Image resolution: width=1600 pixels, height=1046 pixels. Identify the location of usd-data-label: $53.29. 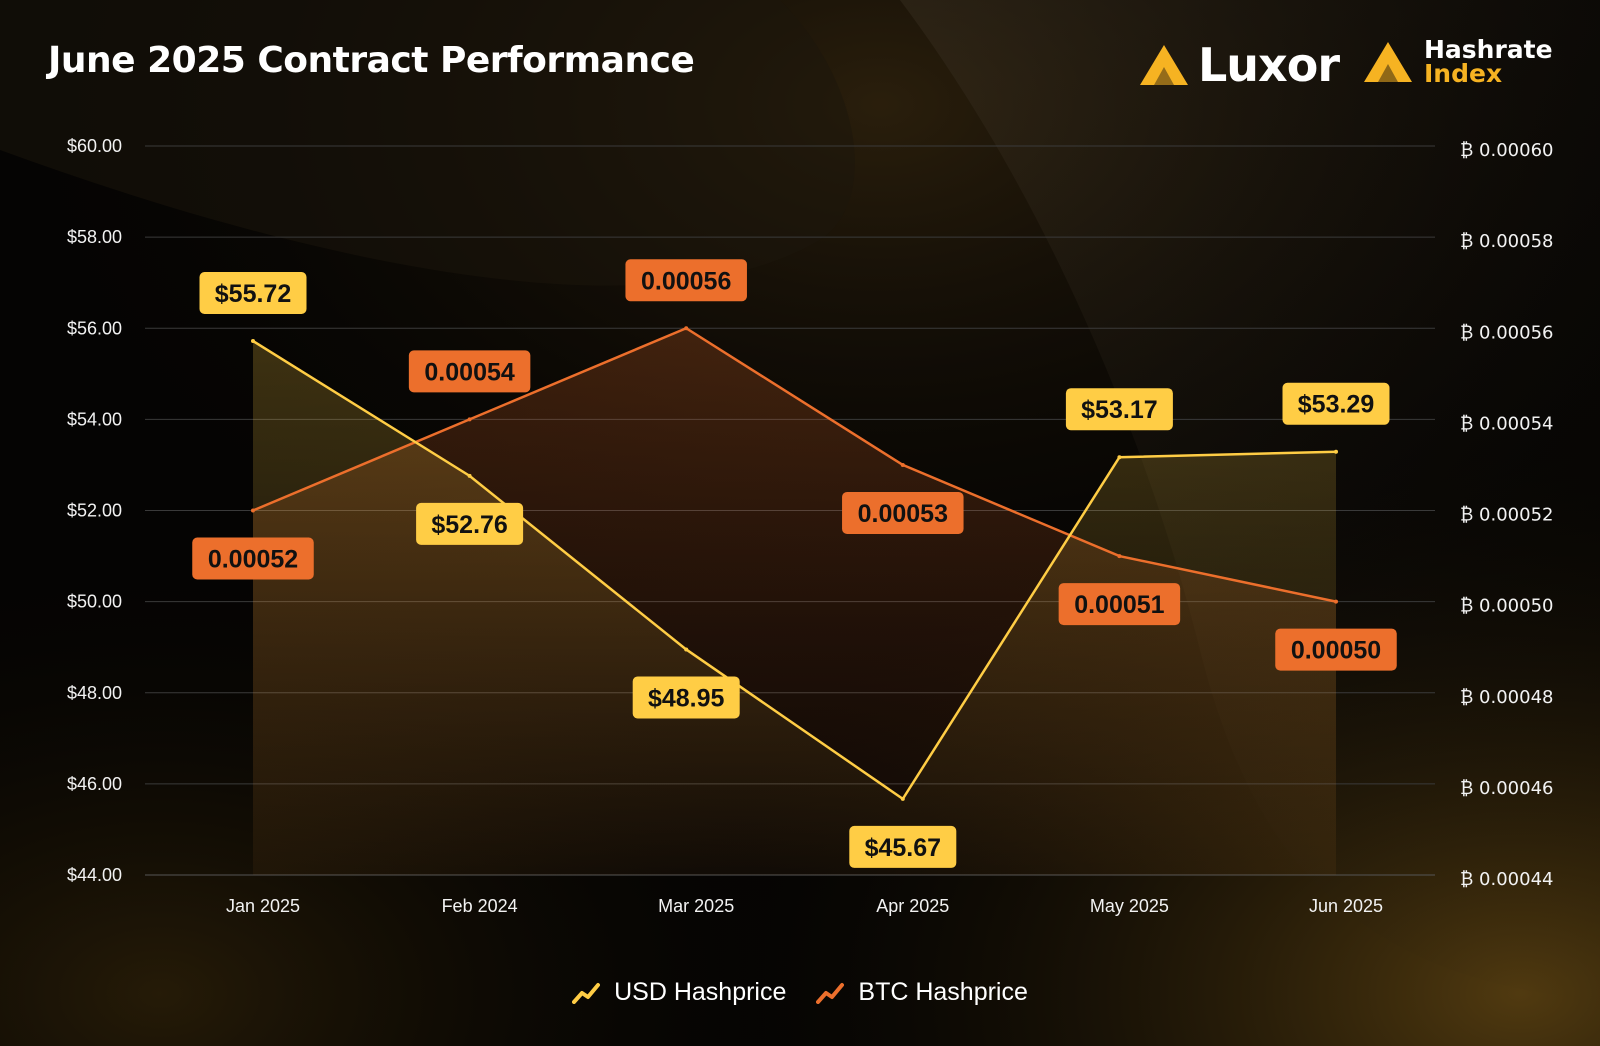
(1336, 405).